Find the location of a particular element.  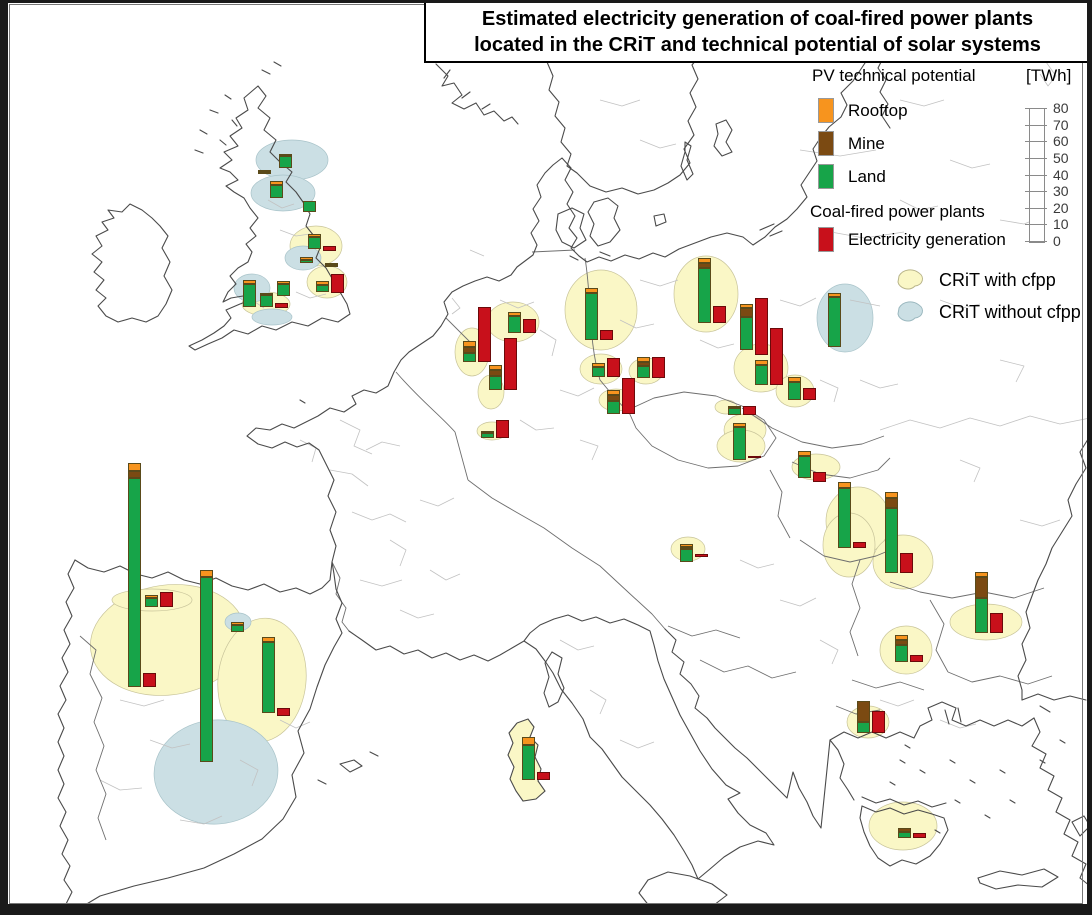

pv-rooftop-bar-castilla-y-leon is located at coordinates (134, 466).